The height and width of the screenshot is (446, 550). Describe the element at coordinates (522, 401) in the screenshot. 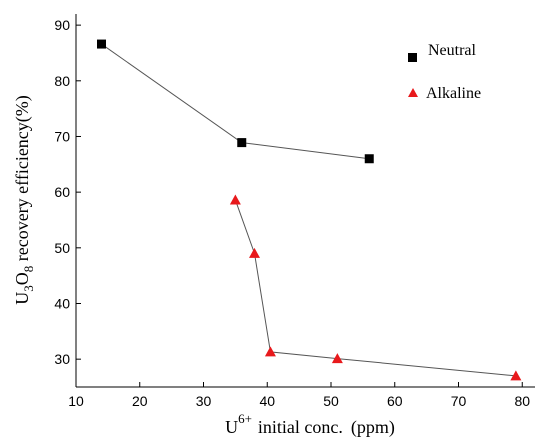

I see `x-tick-label: 80` at that location.